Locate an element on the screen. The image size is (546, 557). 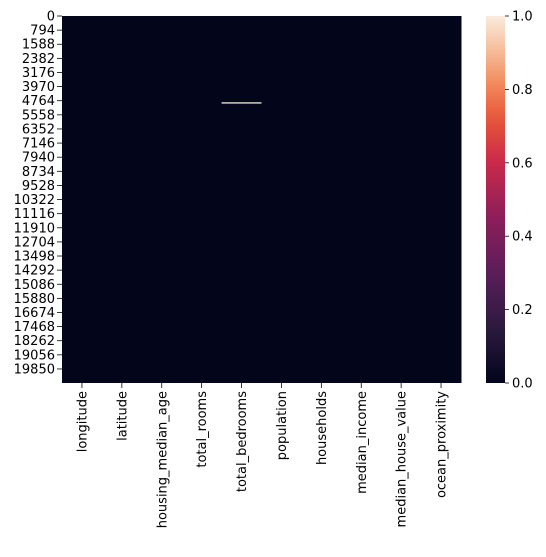
y-tick-label: 11910 is located at coordinates (34, 228).